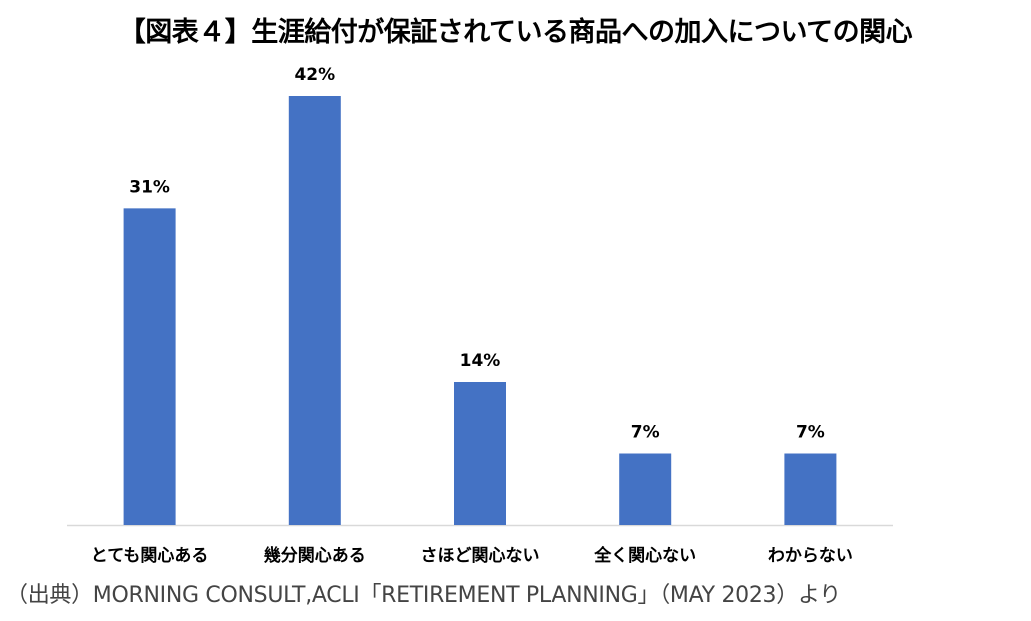  I want to click on category-label: 幾分関心ある, so click(315, 555).